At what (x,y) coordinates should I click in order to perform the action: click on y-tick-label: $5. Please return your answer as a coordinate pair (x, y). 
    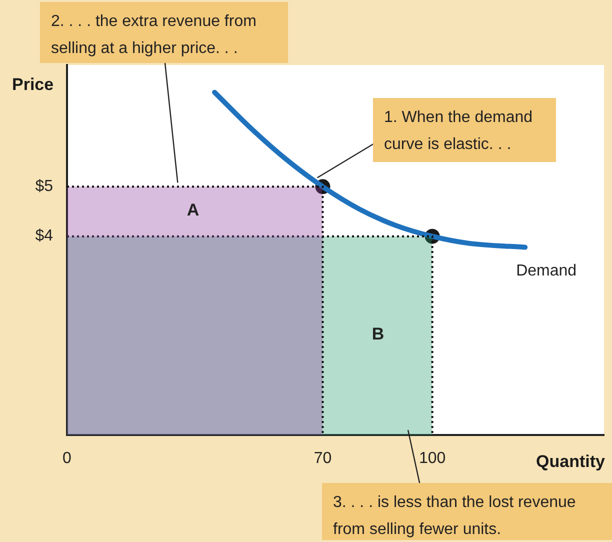
    Looking at the image, I should click on (44, 187).